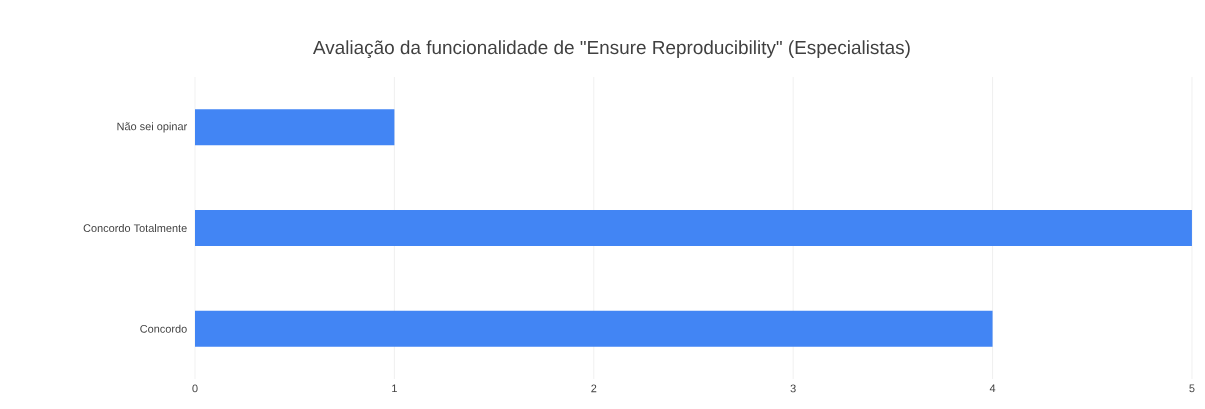 This screenshot has height=409, width=1205. Describe the element at coordinates (793, 388) in the screenshot. I see `x-tick-label: 3` at that location.